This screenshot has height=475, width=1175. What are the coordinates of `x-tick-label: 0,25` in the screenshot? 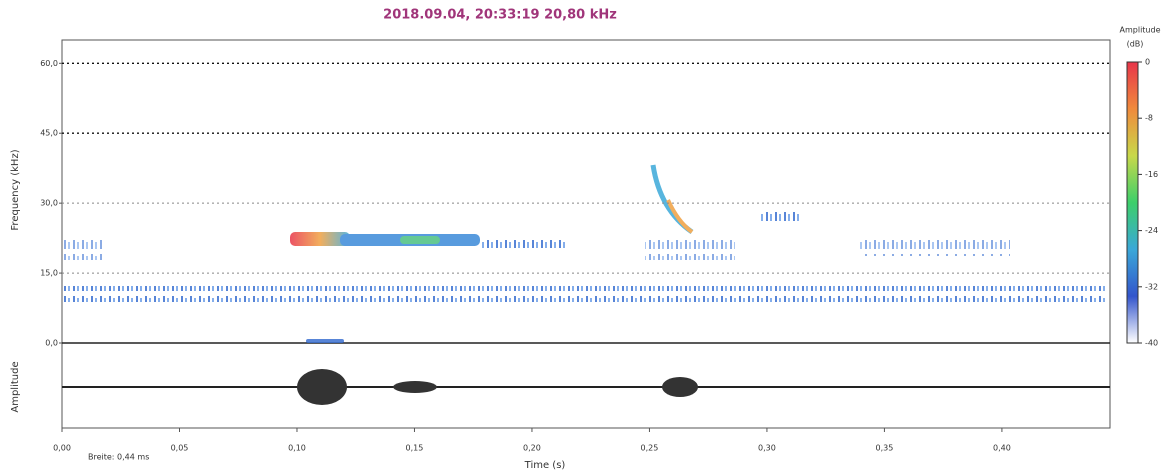 It's located at (650, 448).